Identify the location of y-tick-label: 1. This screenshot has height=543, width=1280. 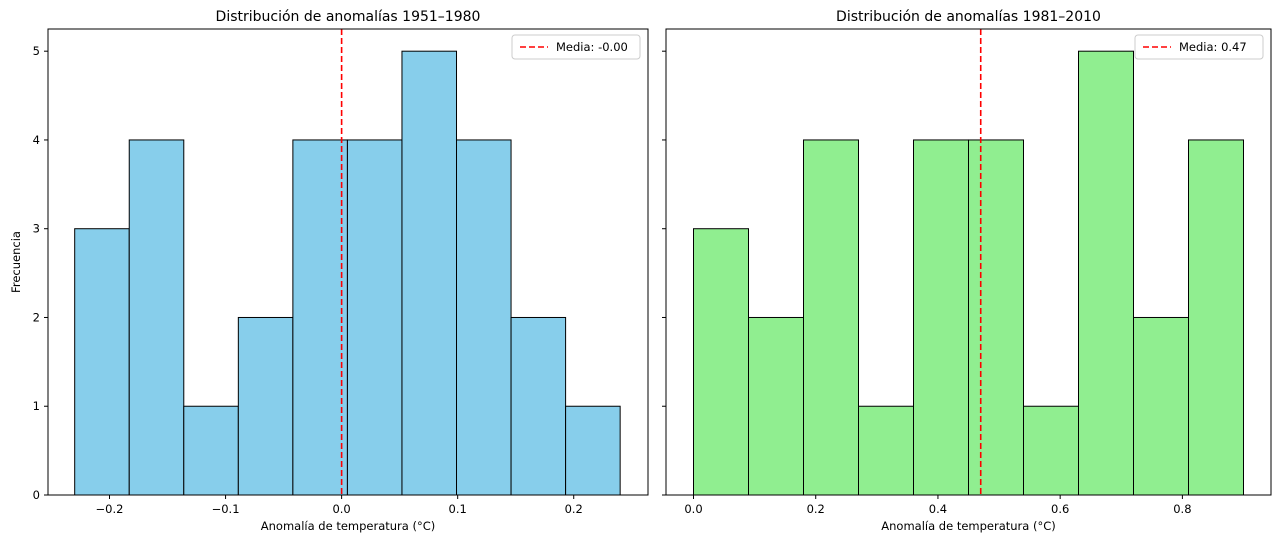
(36, 406).